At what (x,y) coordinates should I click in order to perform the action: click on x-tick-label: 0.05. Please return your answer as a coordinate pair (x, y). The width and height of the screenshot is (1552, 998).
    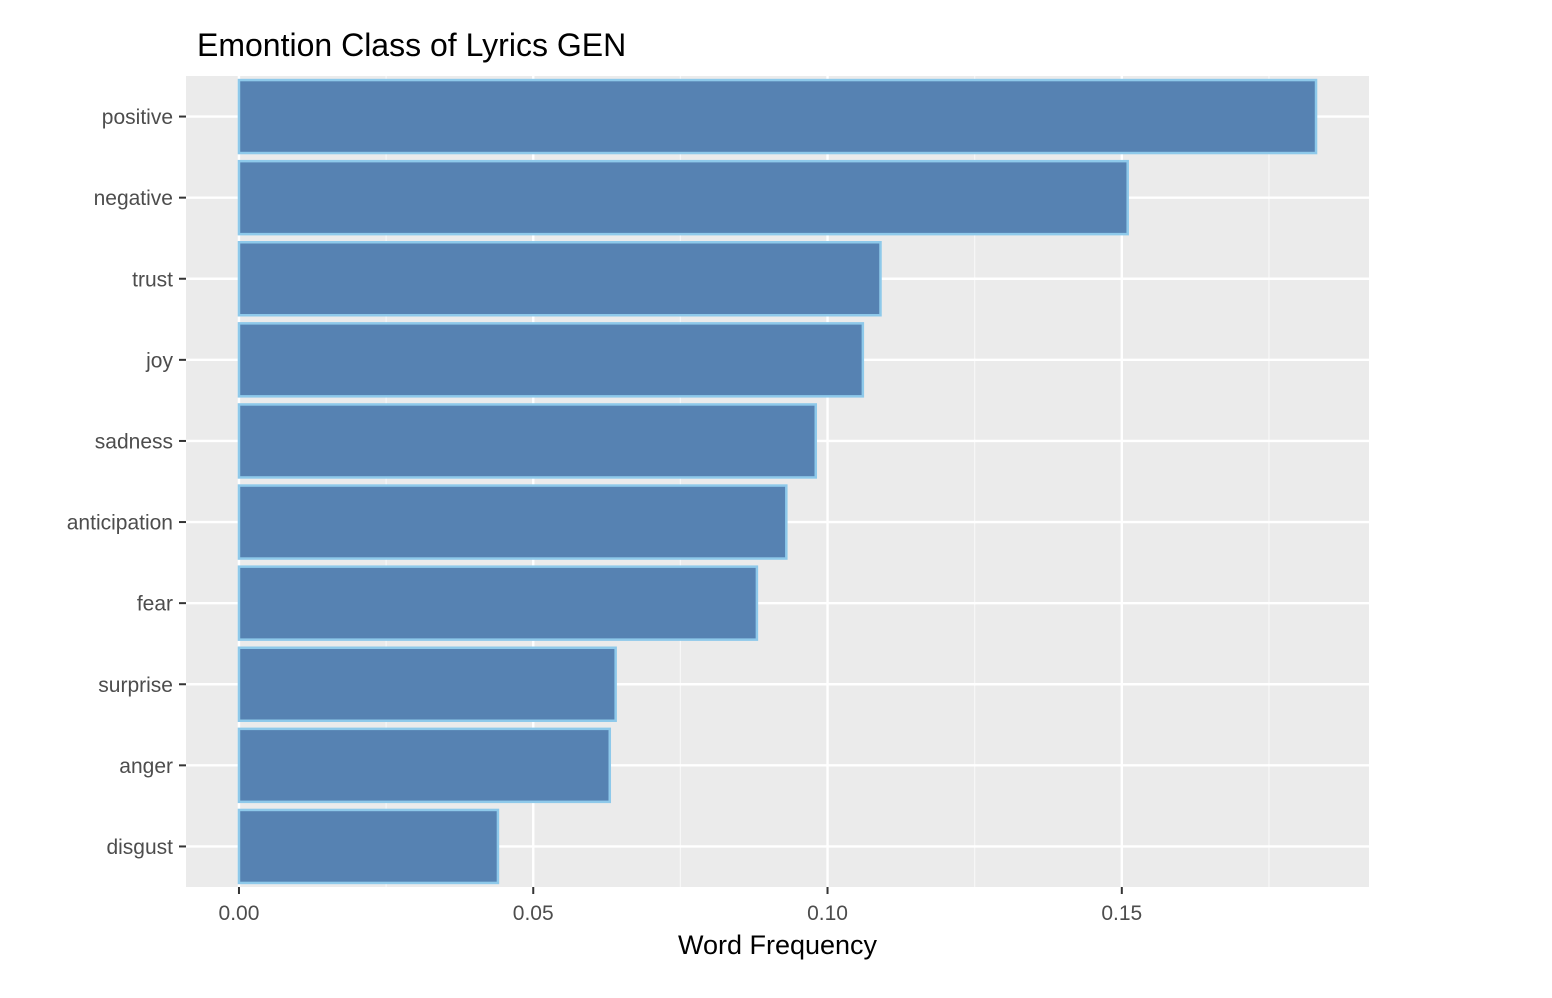
    Looking at the image, I should click on (533, 913).